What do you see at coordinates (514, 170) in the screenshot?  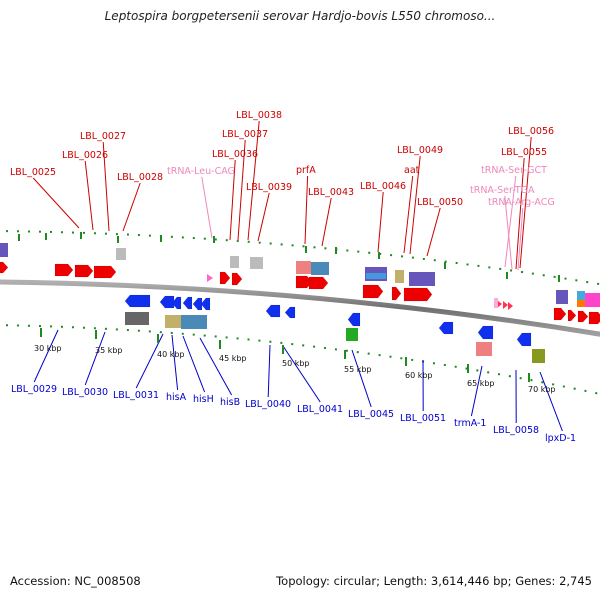 I see `gene-label-trna-ser-gct: tRNA-Ser-GCT` at bounding box center [514, 170].